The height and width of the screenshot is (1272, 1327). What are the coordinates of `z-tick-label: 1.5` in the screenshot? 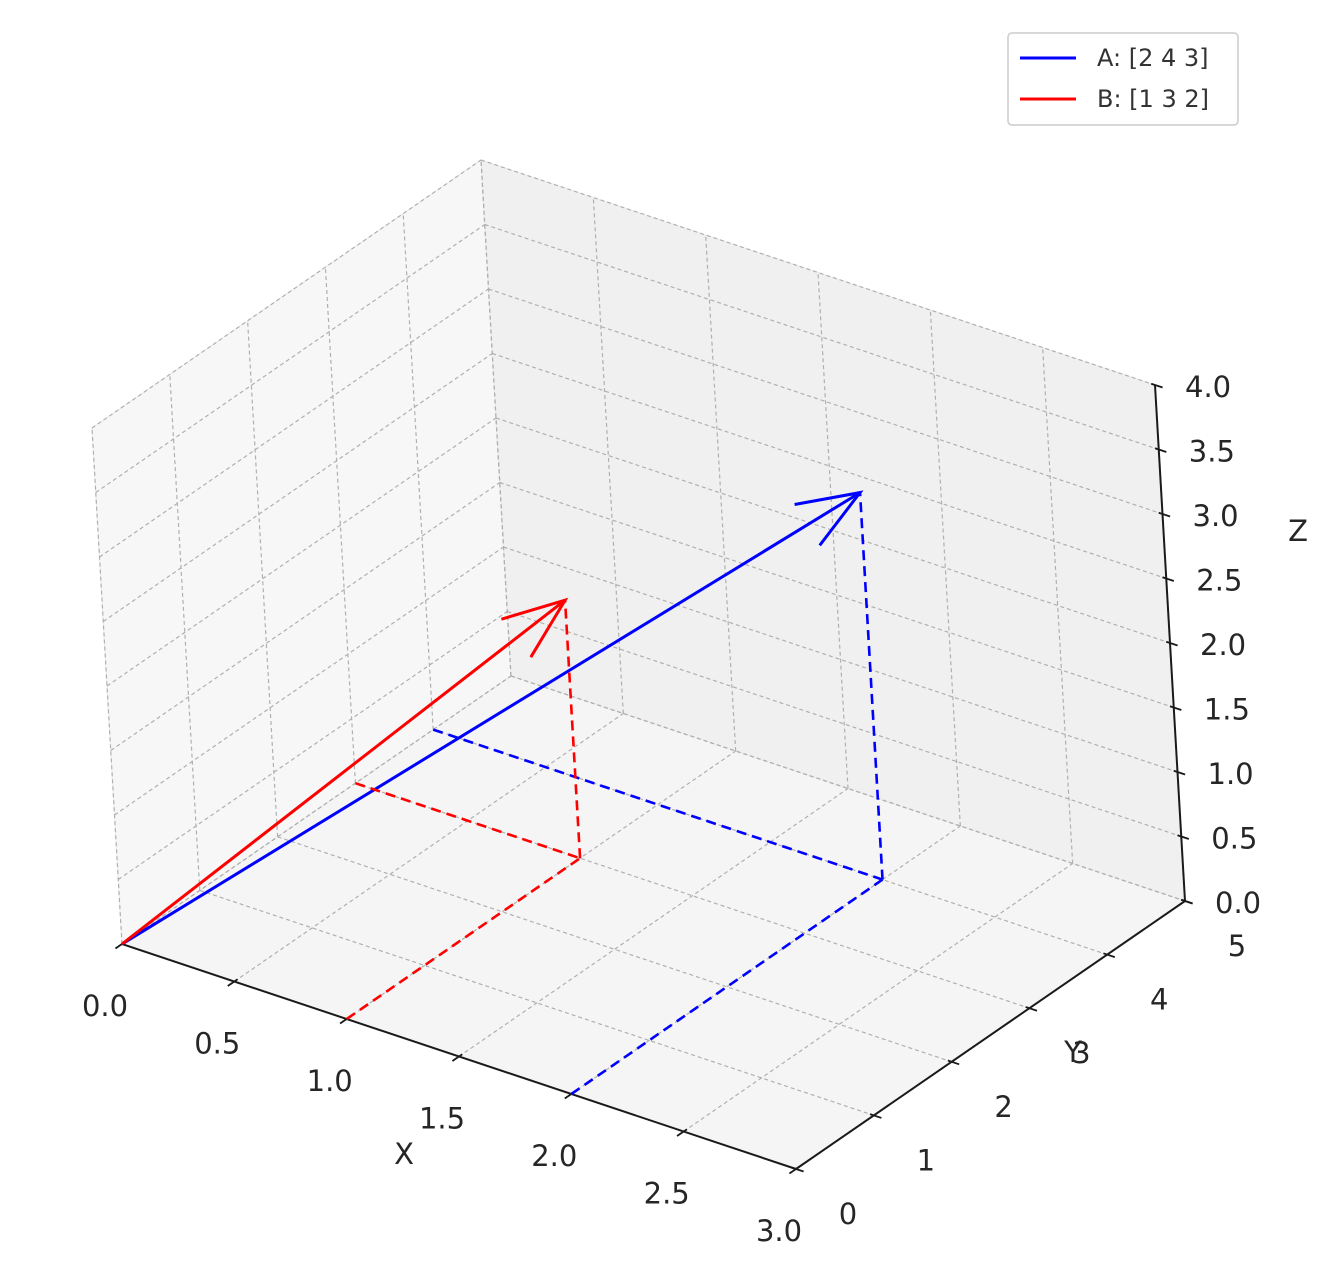 It's located at (1227, 710).